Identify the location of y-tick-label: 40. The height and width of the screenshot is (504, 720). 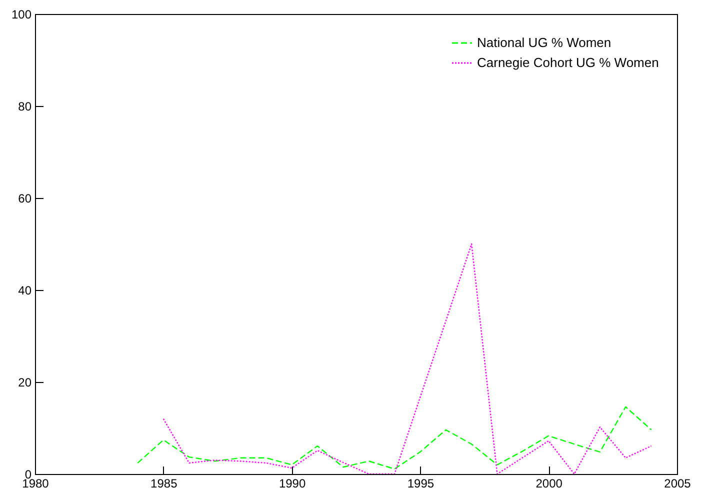
(25, 291).